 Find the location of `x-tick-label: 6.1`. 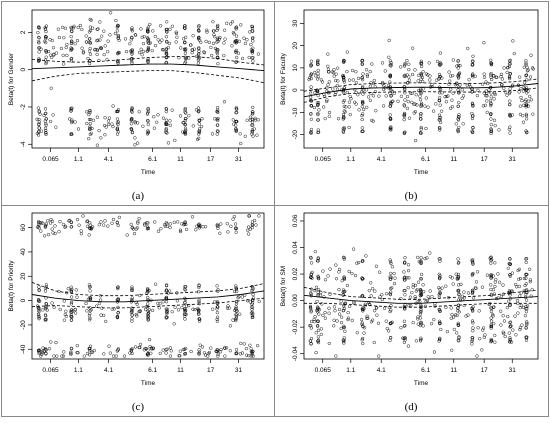

x-tick-label: 6.1 is located at coordinates (425, 370).